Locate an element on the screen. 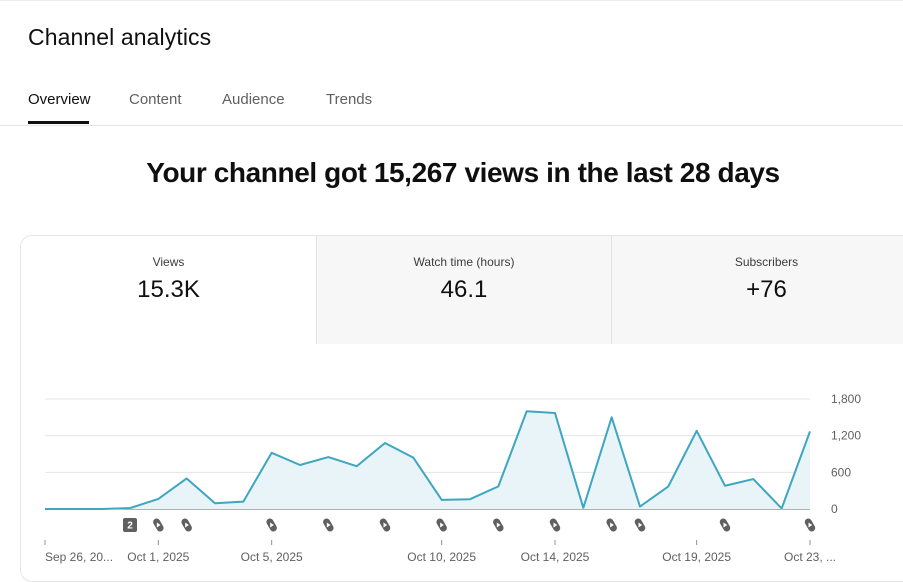 The height and width of the screenshot is (582, 903). active-tab-indicator is located at coordinates (58, 122).